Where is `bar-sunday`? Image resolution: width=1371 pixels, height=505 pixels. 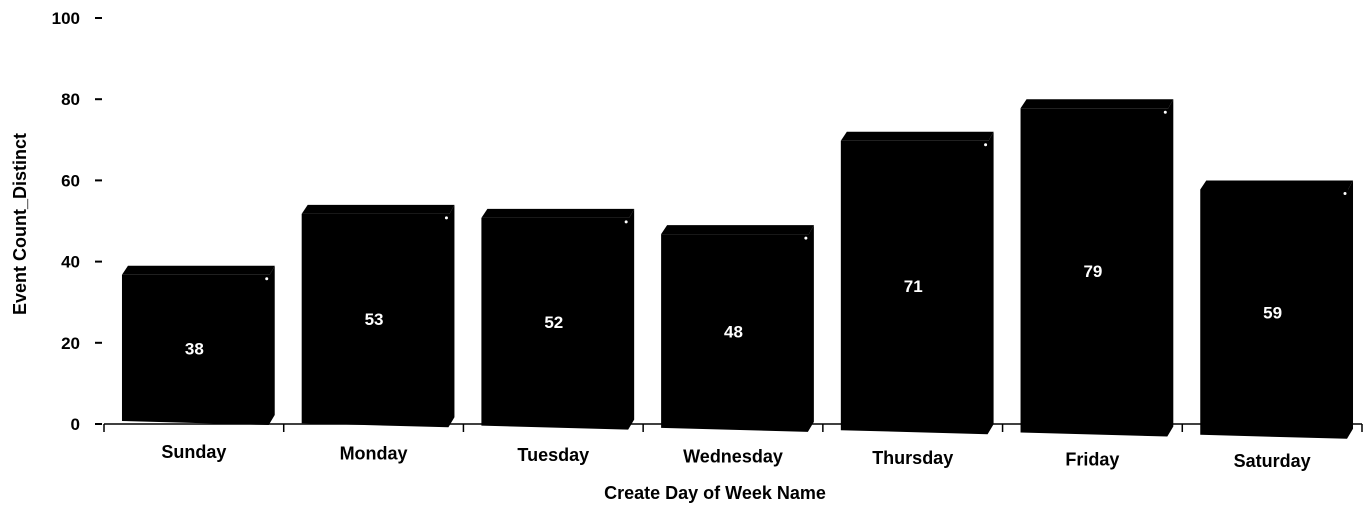
bar-sunday is located at coordinates (198, 345).